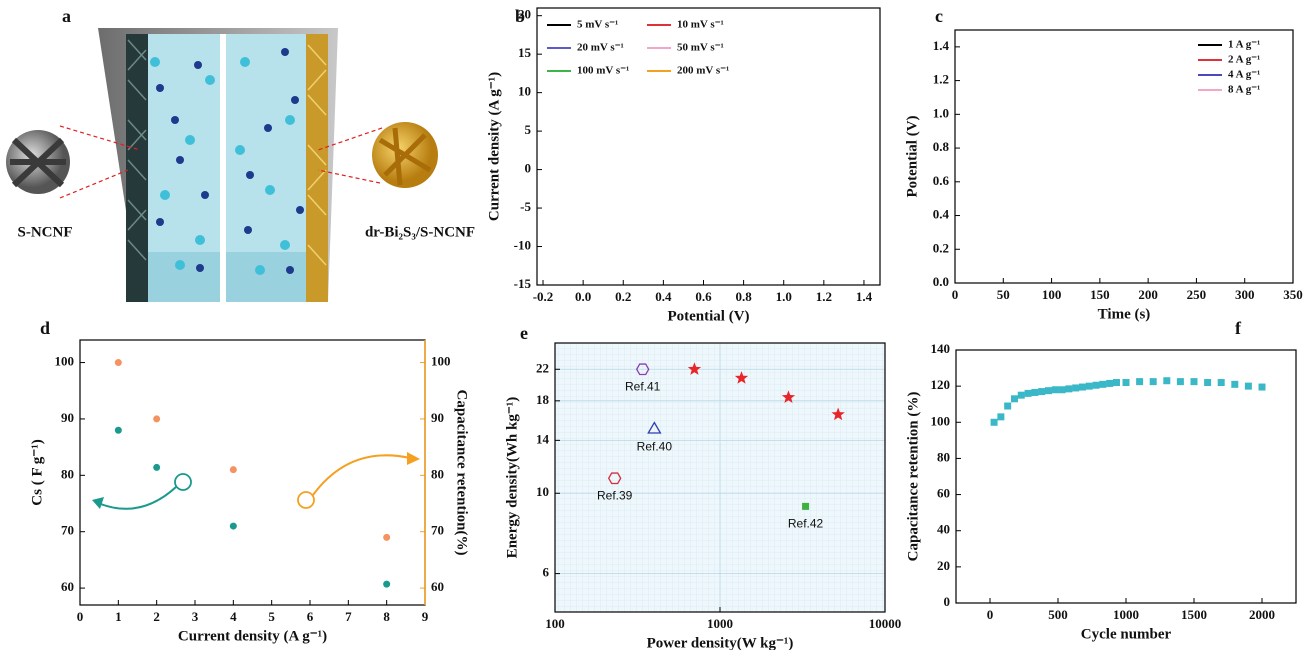 The image size is (1309, 650). What do you see at coordinates (386, 616) in the screenshot?
I see `x-tick-label: 8` at bounding box center [386, 616].